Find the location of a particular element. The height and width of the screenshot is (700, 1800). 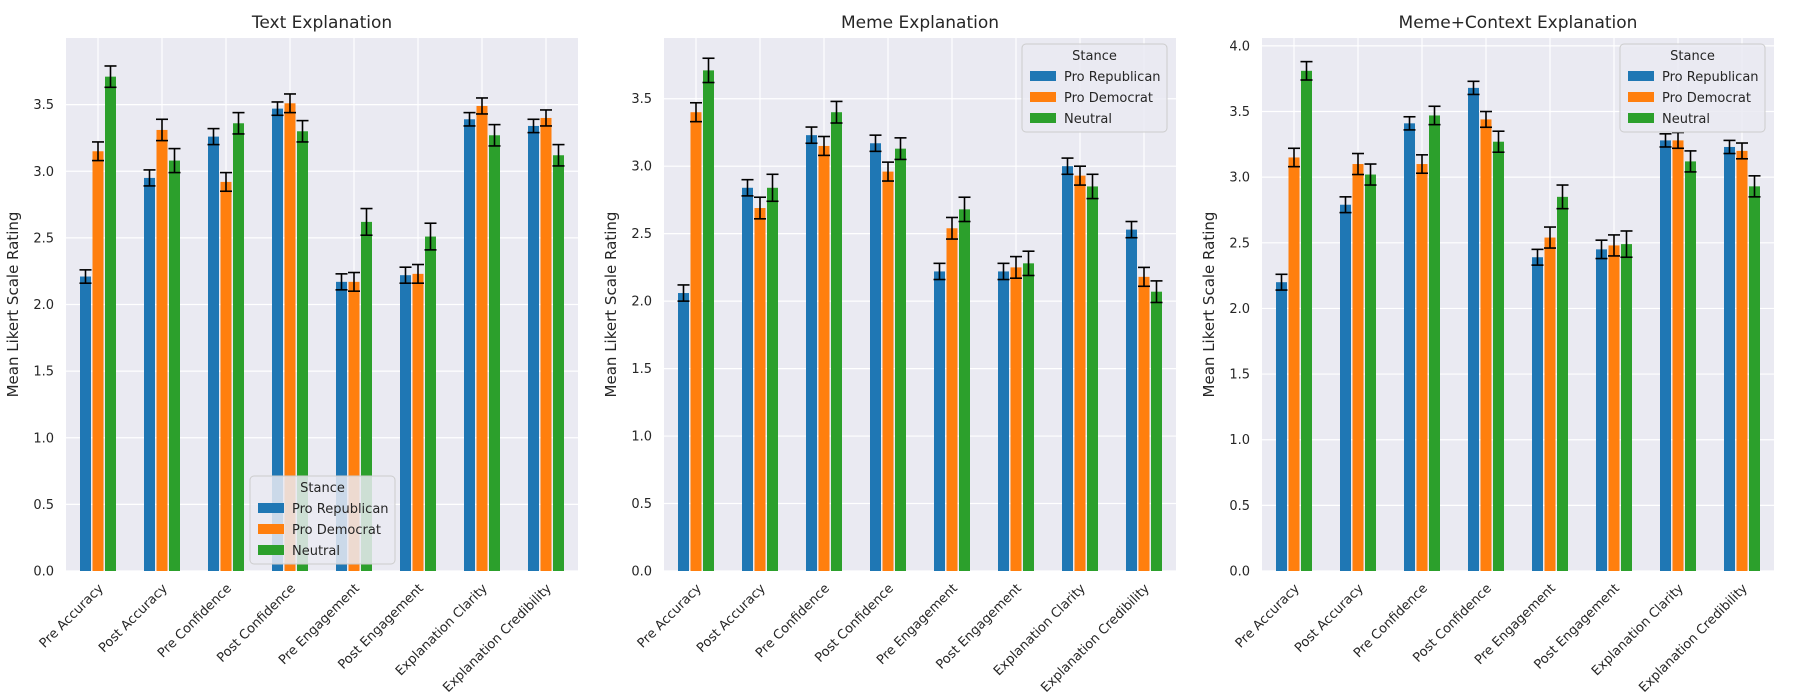

chart-title: Meme+Context Explanation is located at coordinates (1518, 23).